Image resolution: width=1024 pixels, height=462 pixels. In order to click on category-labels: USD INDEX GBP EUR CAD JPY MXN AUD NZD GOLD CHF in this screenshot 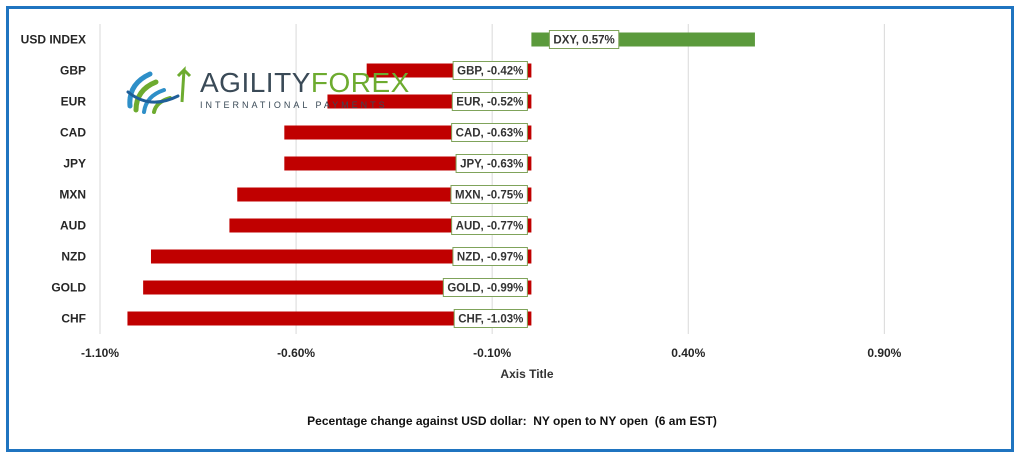, I will do `click(54, 179)`.